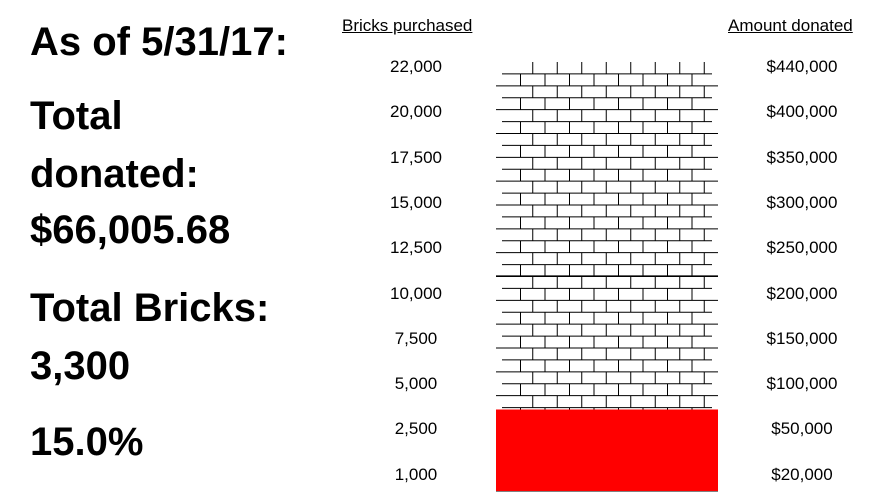 Image resolution: width=888 pixels, height=498 pixels. I want to click on amount-tick-label: $20,000, so click(802, 474).